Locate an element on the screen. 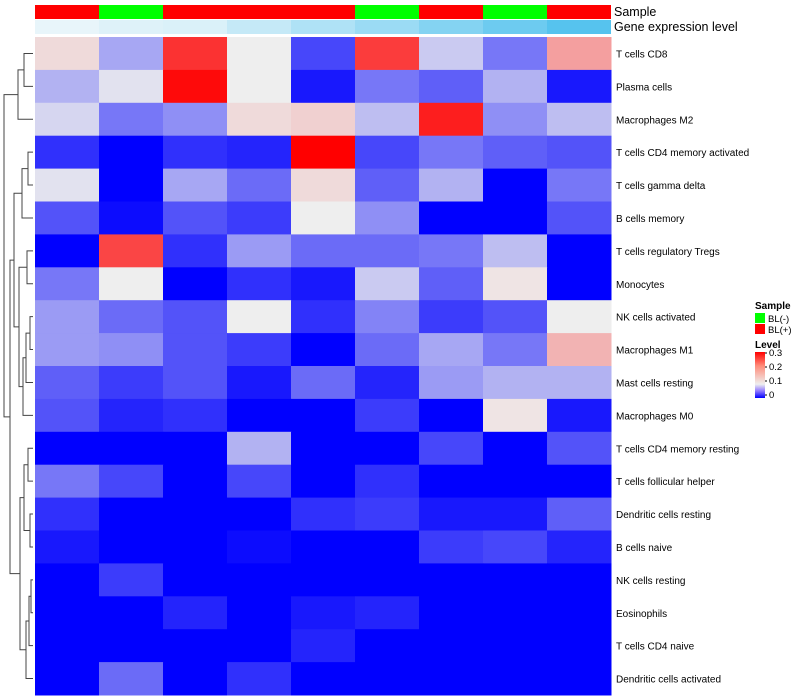 This screenshot has width=800, height=700. row-label: B cells naive is located at coordinates (644, 548).